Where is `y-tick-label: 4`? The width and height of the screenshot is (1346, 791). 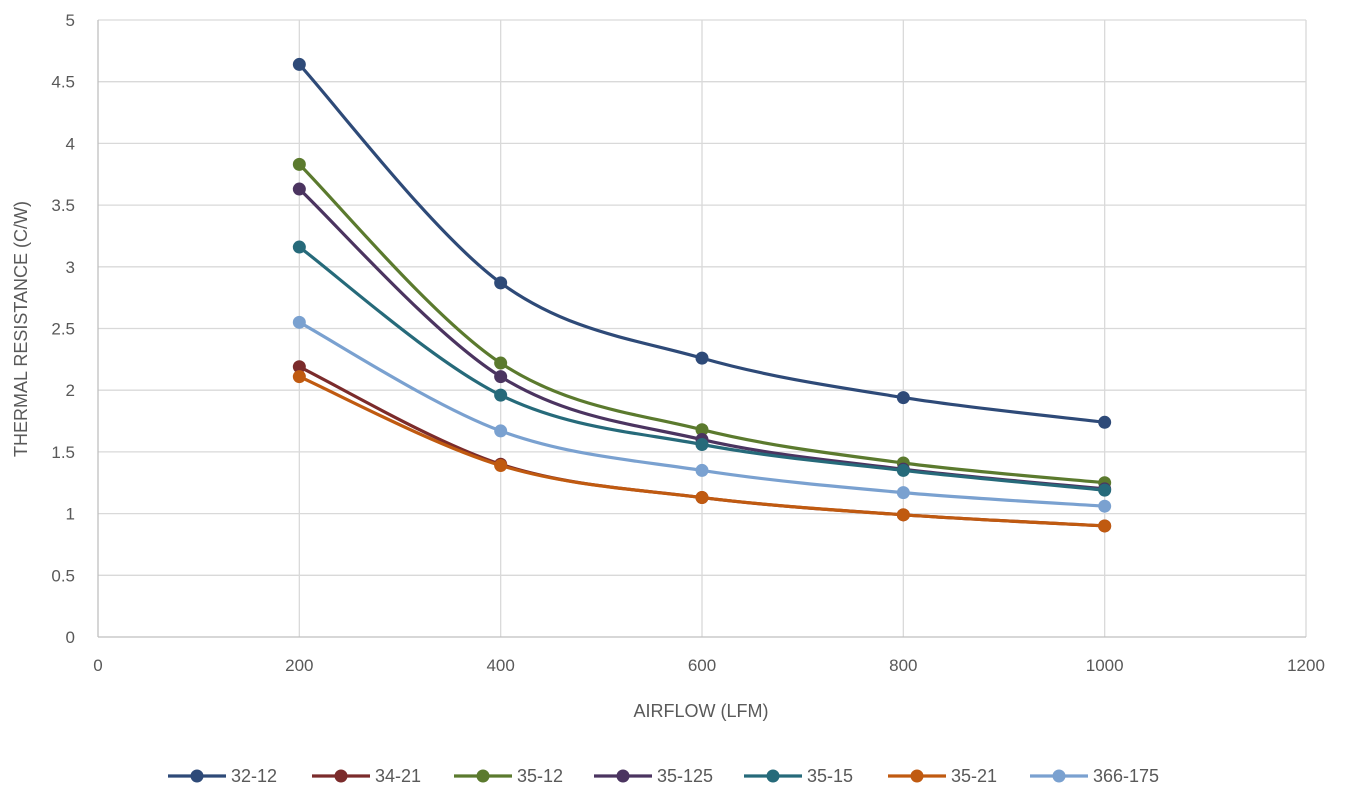
y-tick-label: 4 is located at coordinates (70, 143).